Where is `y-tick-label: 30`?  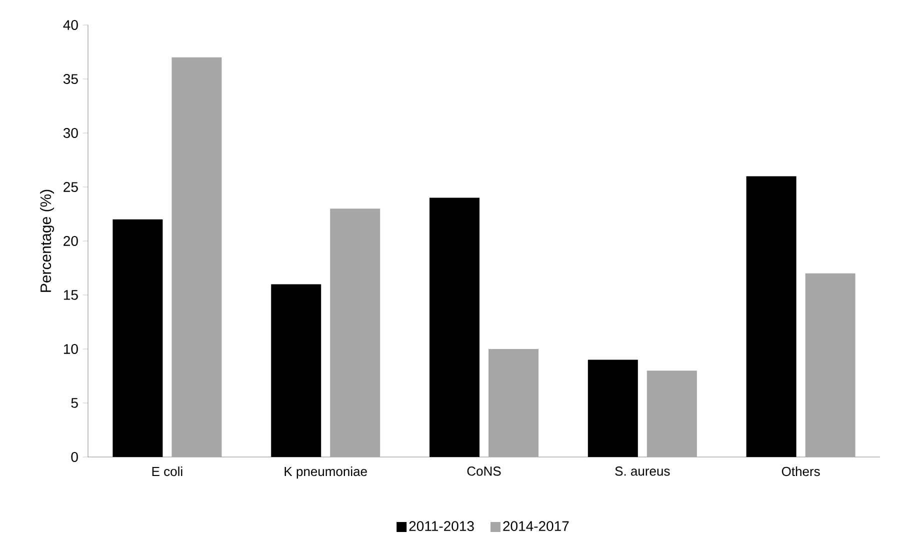
y-tick-label: 30 is located at coordinates (70, 133).